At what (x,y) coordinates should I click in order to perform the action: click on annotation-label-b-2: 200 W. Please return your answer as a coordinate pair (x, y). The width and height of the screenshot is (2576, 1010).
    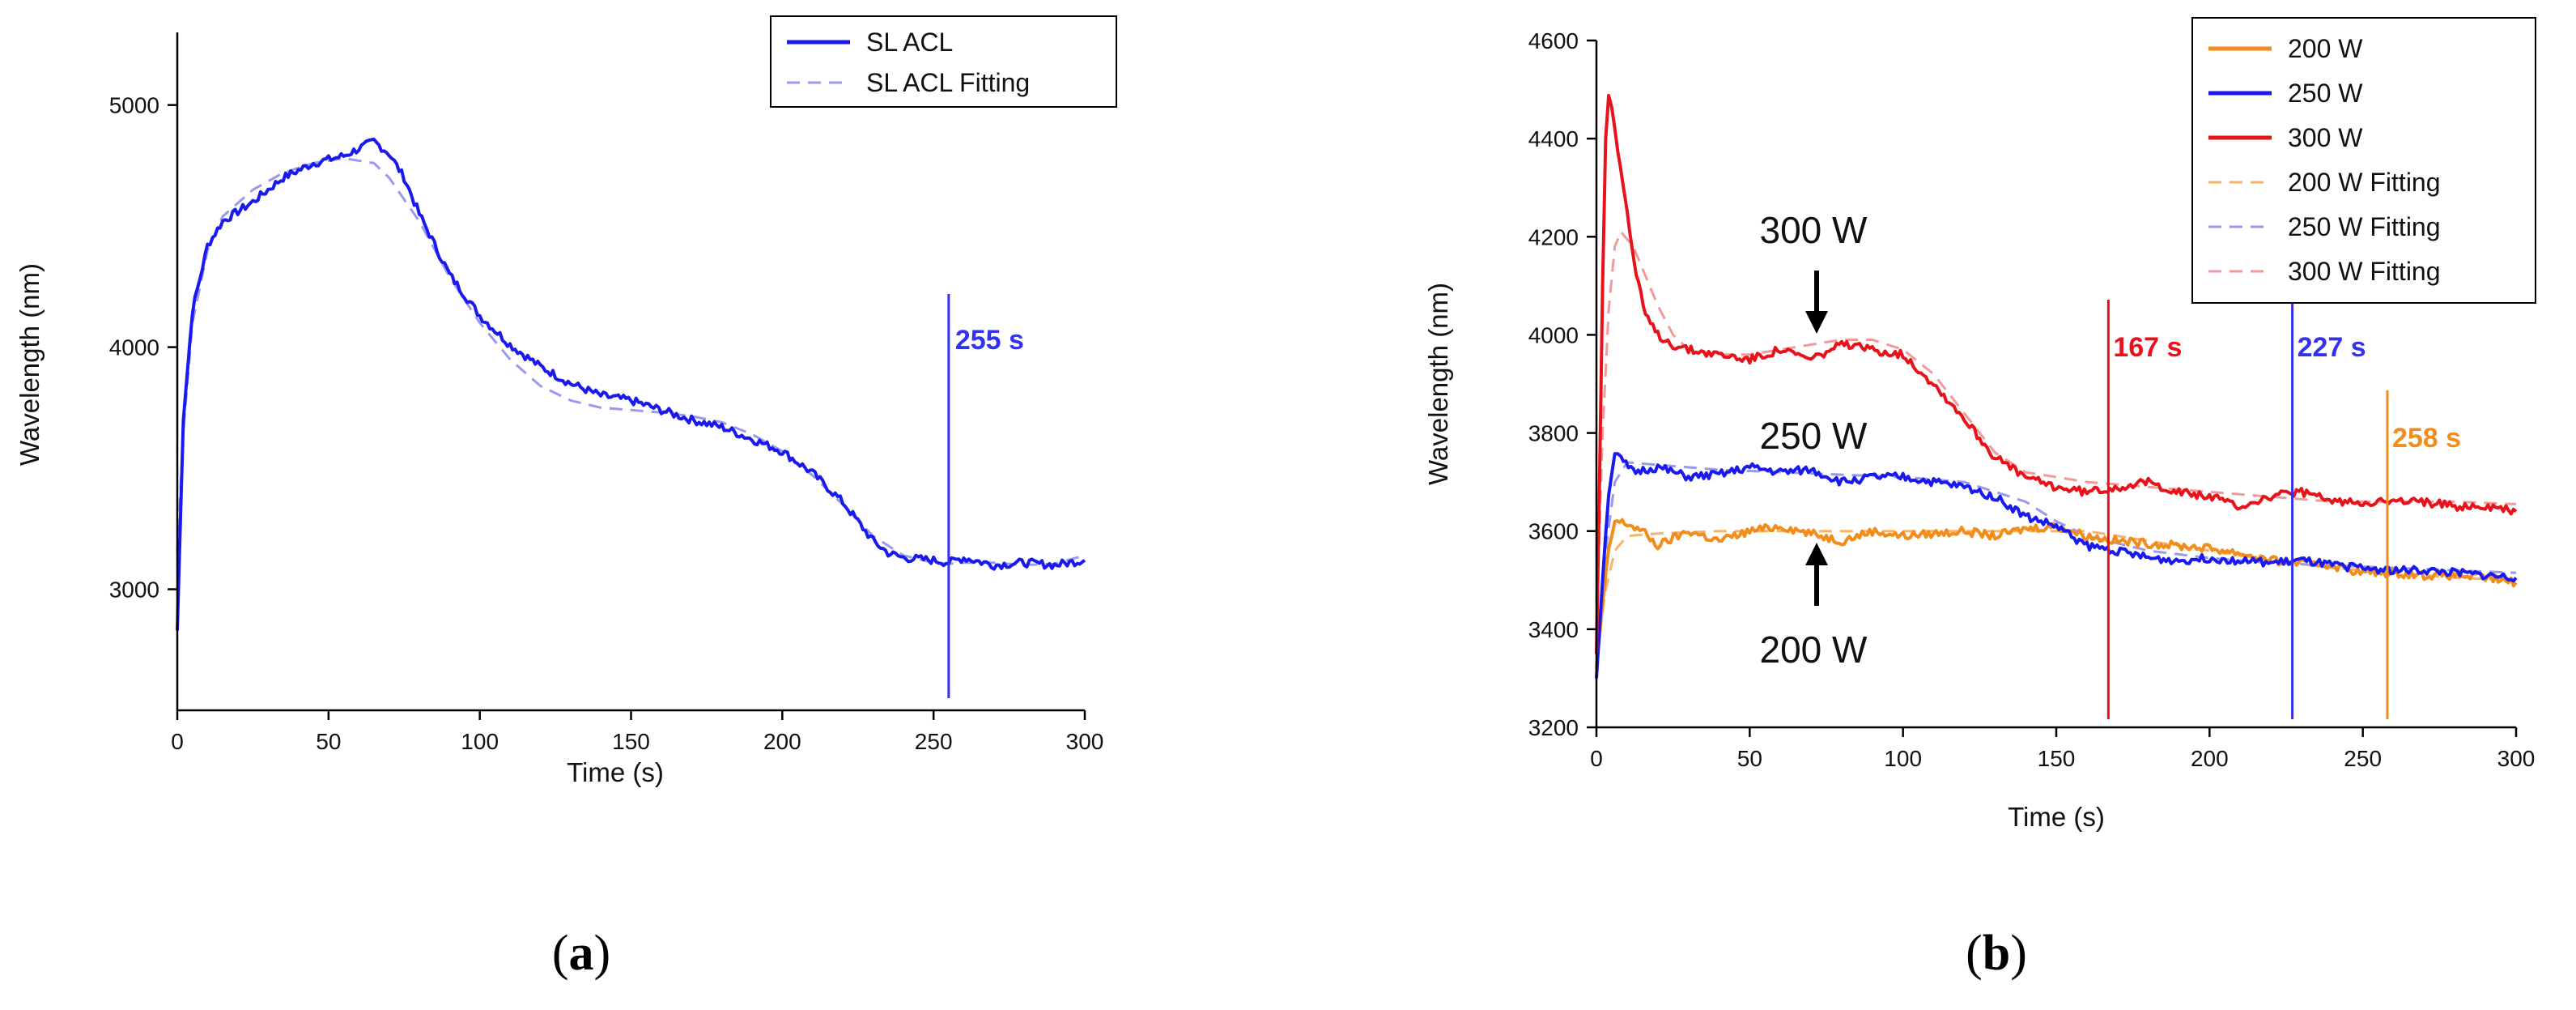
    Looking at the image, I should click on (1814, 650).